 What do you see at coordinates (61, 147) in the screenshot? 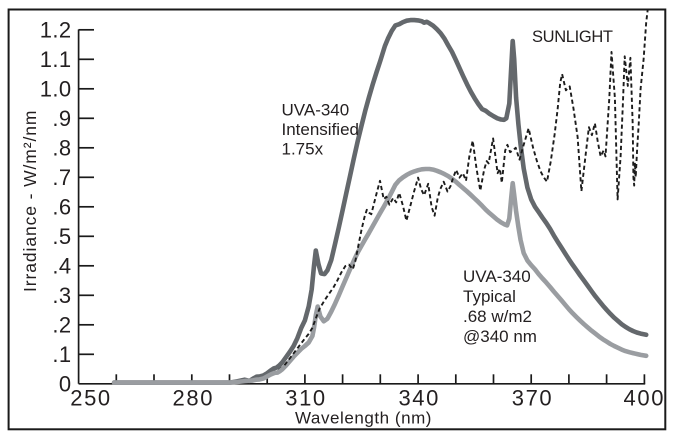
I see `svg-text: .8` at bounding box center [61, 147].